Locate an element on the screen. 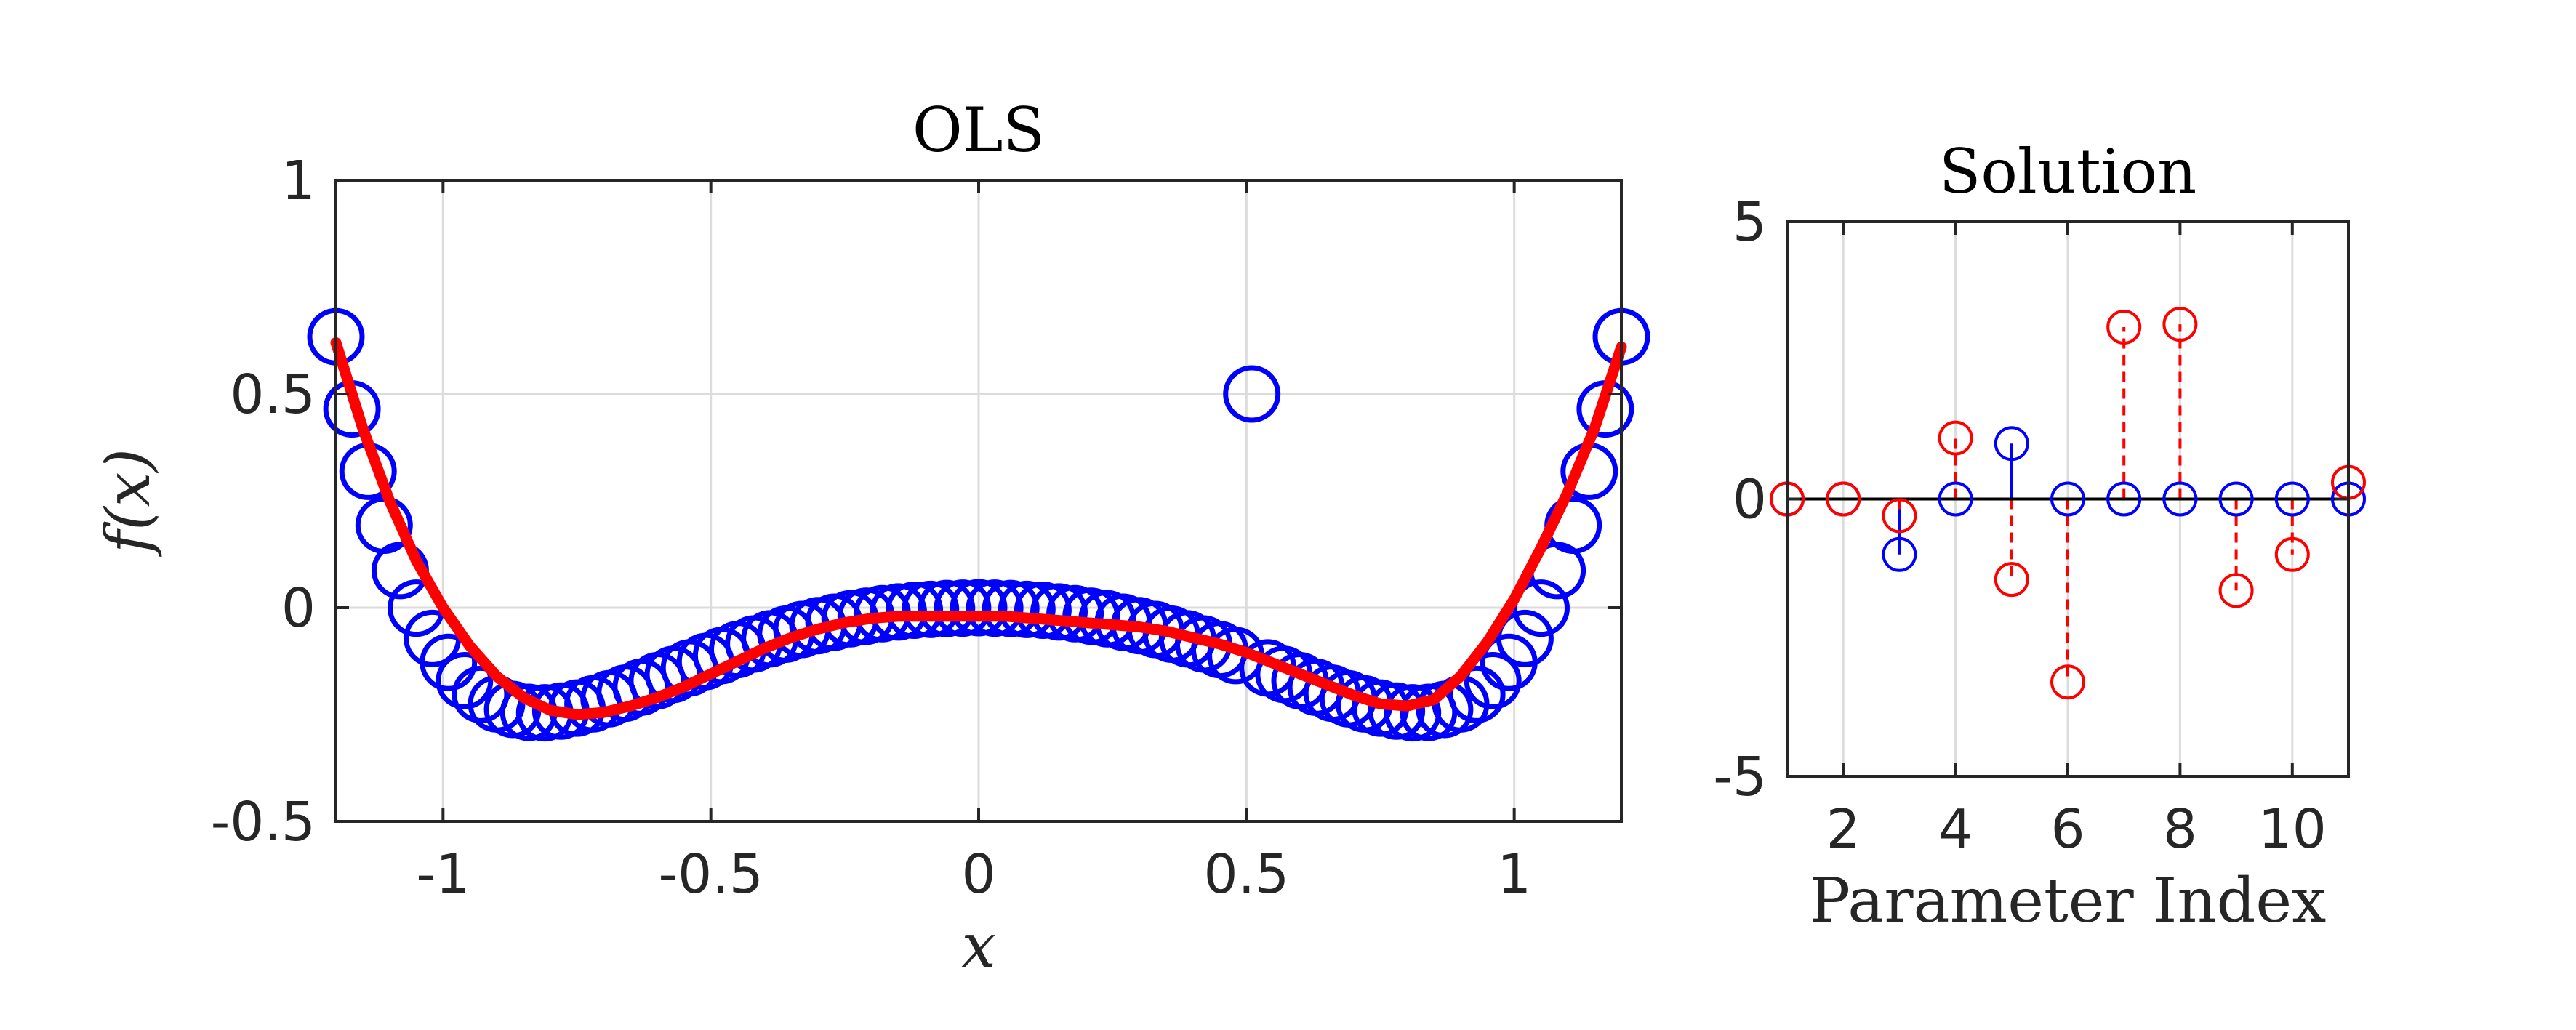 Image resolution: width=2576 pixels, height=1030 pixels. y-tick-label: 0.5 is located at coordinates (273, 394).